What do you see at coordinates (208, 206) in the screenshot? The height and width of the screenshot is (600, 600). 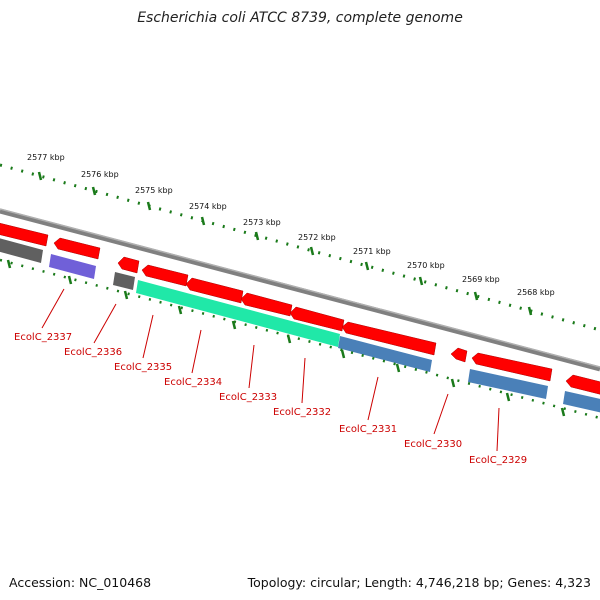 I see `kbp-label: 2574 kbp` at bounding box center [208, 206].